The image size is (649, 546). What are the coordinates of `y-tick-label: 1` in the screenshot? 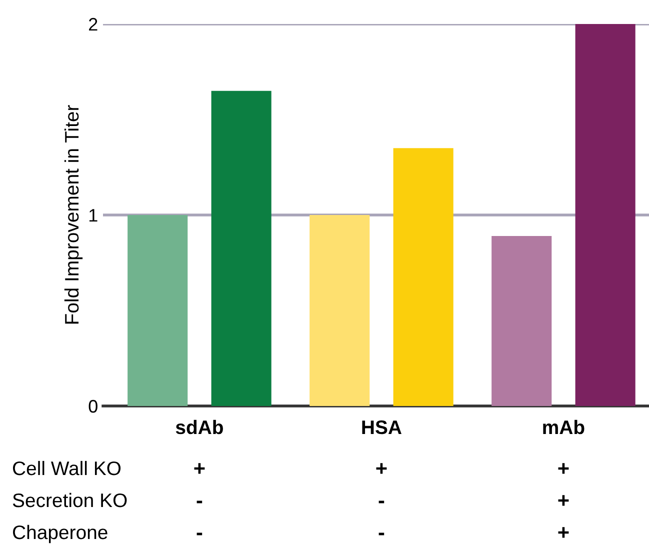 It's located at (93, 215).